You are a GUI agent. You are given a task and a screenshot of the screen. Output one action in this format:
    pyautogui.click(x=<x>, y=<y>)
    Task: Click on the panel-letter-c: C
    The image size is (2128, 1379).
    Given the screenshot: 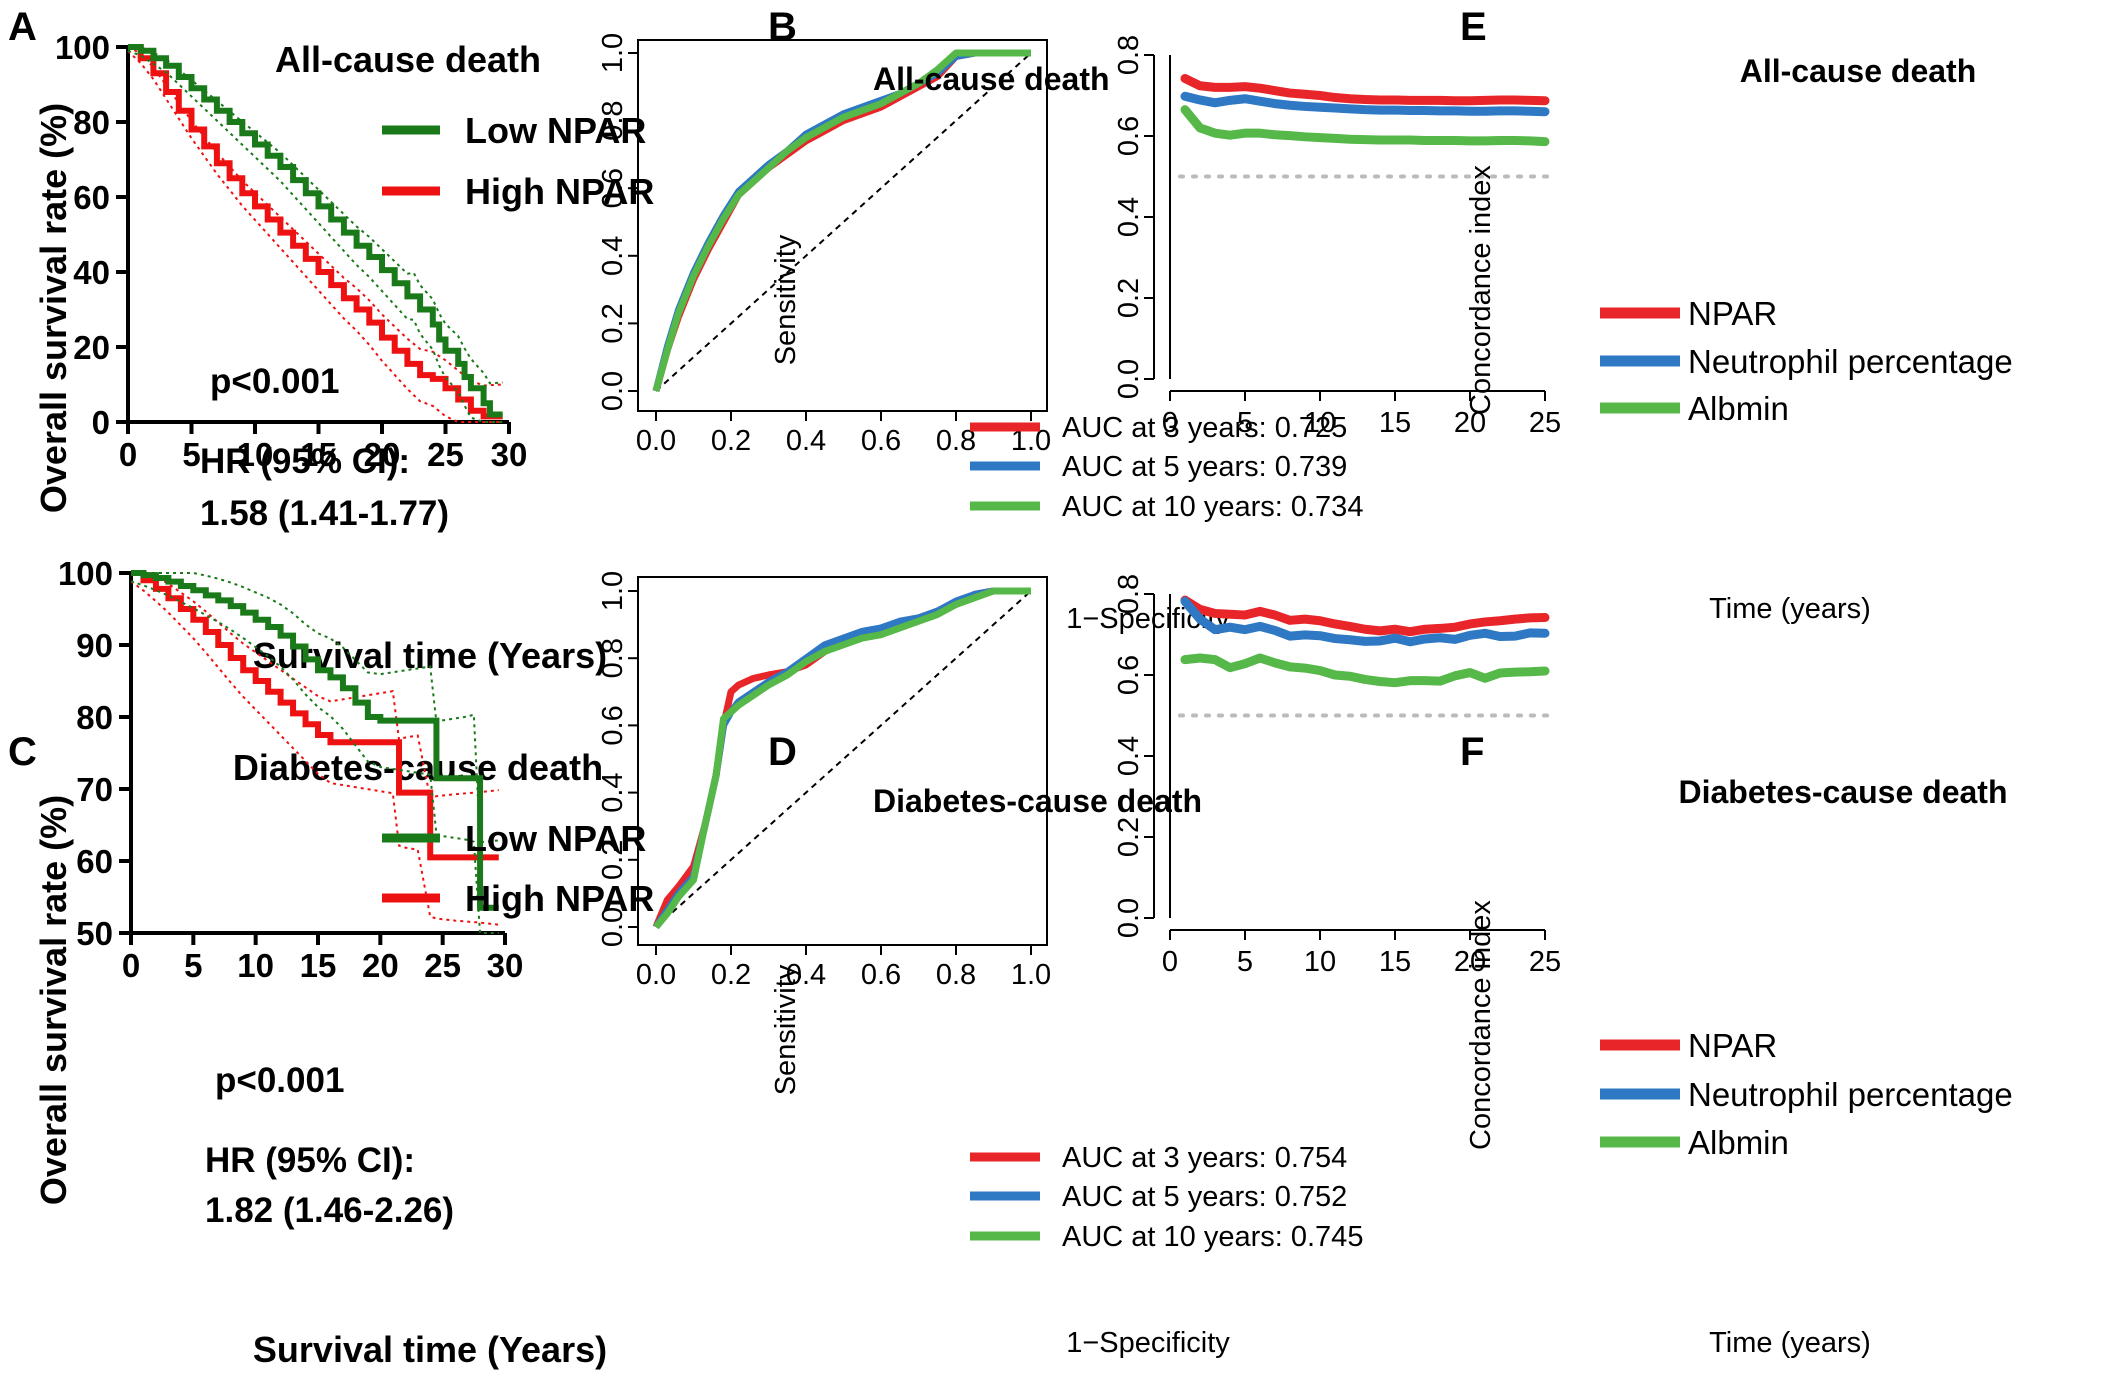 What is the action you would take?
    pyautogui.click(x=22, y=752)
    